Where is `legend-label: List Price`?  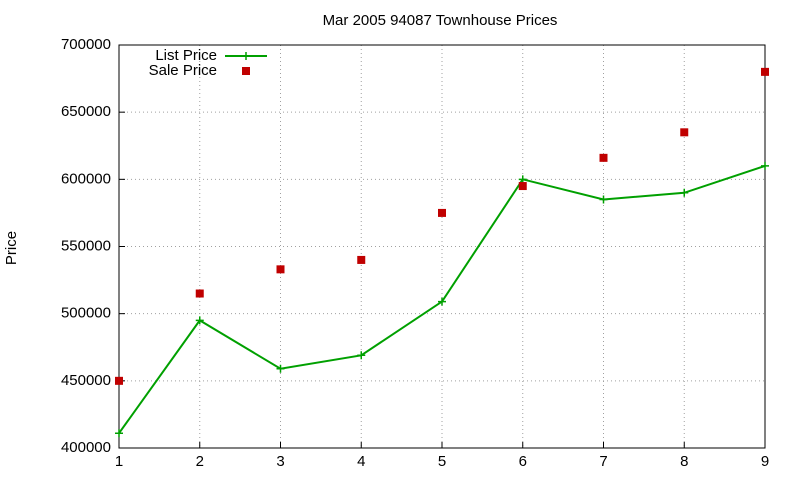 legend-label: List Price is located at coordinates (186, 55).